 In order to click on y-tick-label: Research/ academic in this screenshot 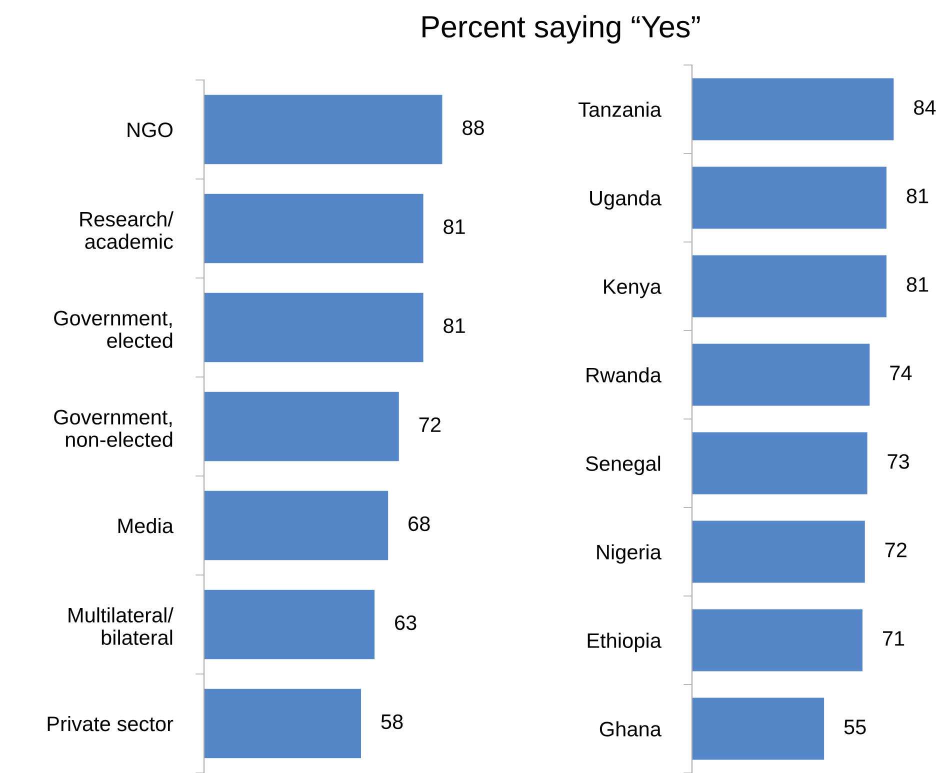, I will do `click(127, 230)`.